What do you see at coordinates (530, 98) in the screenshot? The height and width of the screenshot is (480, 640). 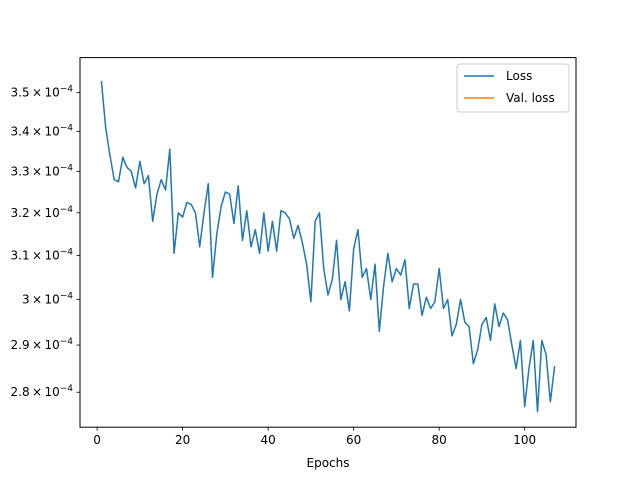 I see `legend-label-val-loss: Val. loss` at bounding box center [530, 98].